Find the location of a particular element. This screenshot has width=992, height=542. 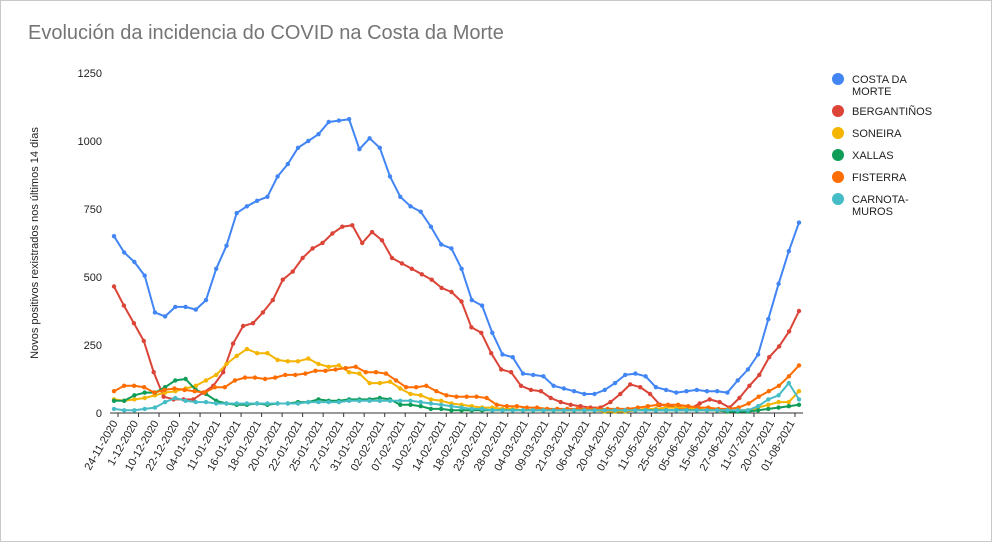

legend-label: XALLAS is located at coordinates (873, 156).